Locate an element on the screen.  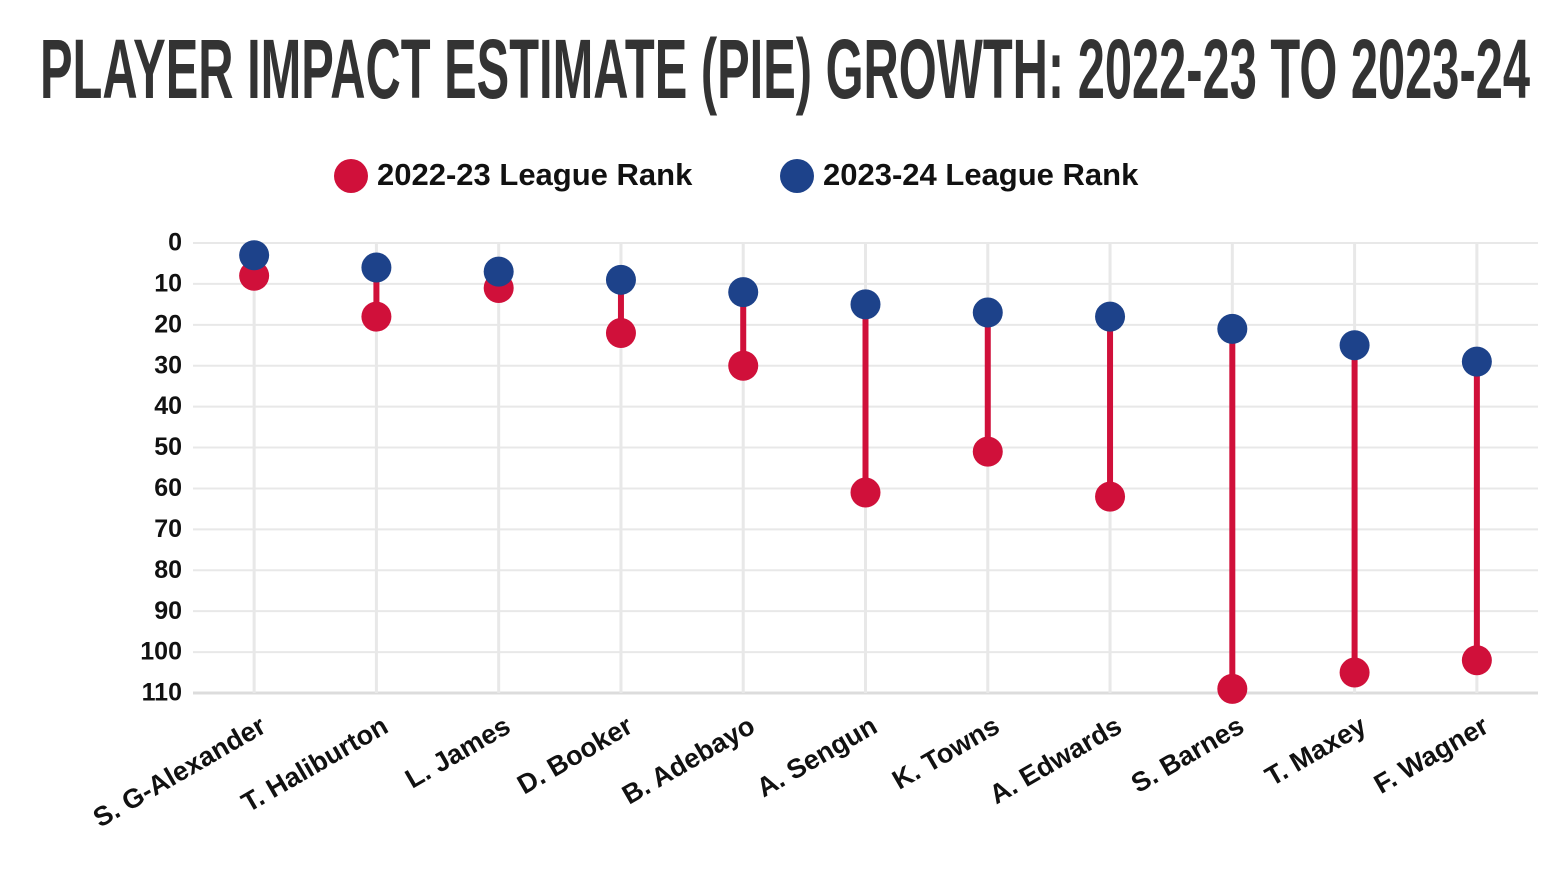
y-tick-label: 40 is located at coordinates (168, 406).